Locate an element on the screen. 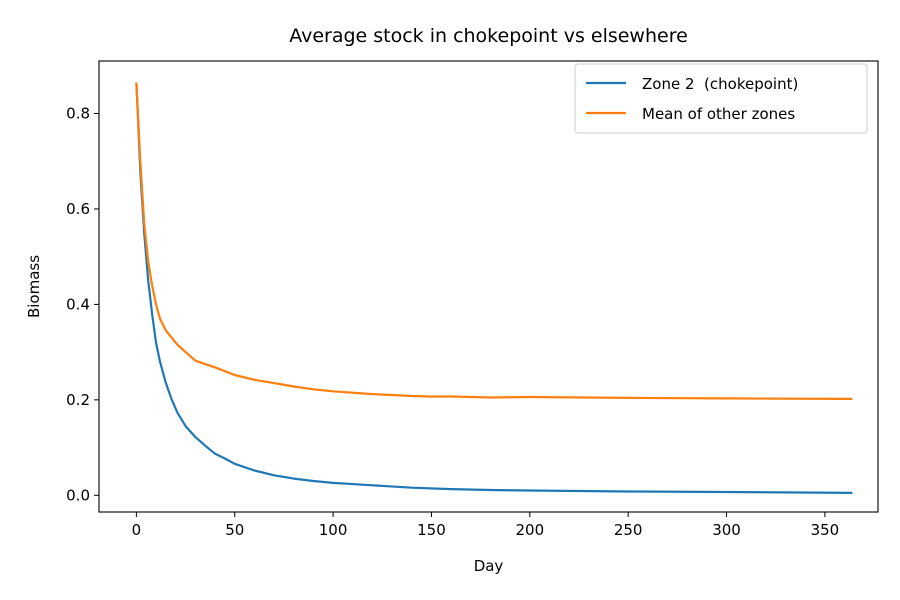  x-tick-label: 50 is located at coordinates (234, 530).